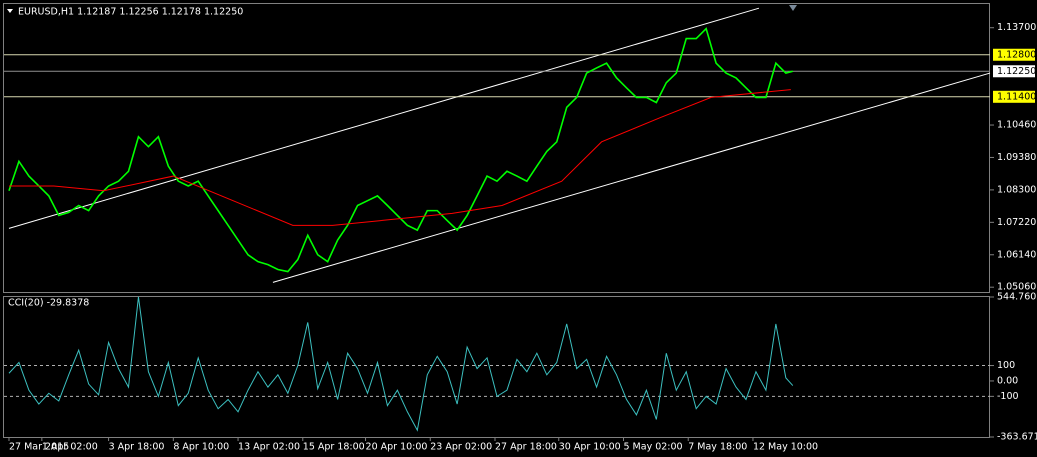  Describe the element at coordinates (48, 303) in the screenshot. I see `cci-title: CCI(20) -29.8378` at that location.